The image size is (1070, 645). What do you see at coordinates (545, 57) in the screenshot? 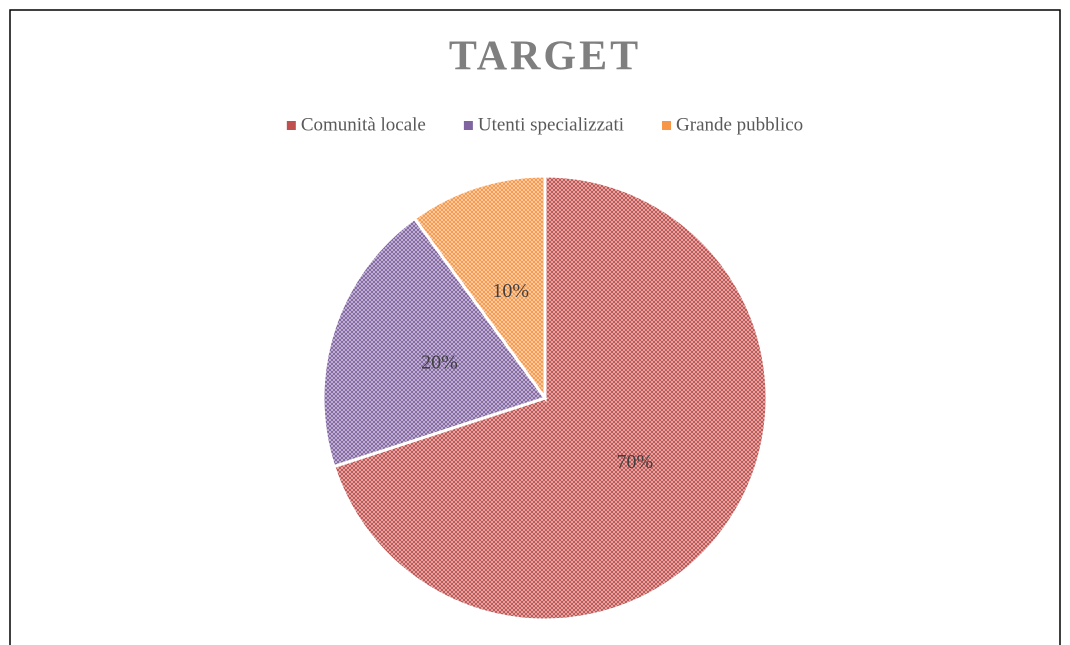
I see `chart-title: TARGET` at bounding box center [545, 57].